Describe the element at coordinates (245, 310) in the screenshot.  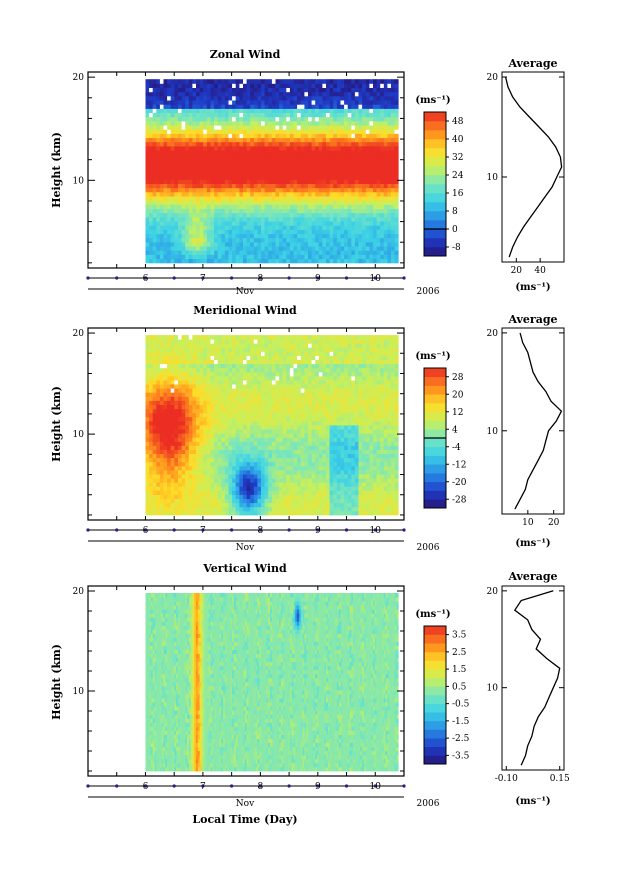
I see `meridional-wind-title: Meridional Wind` at that location.